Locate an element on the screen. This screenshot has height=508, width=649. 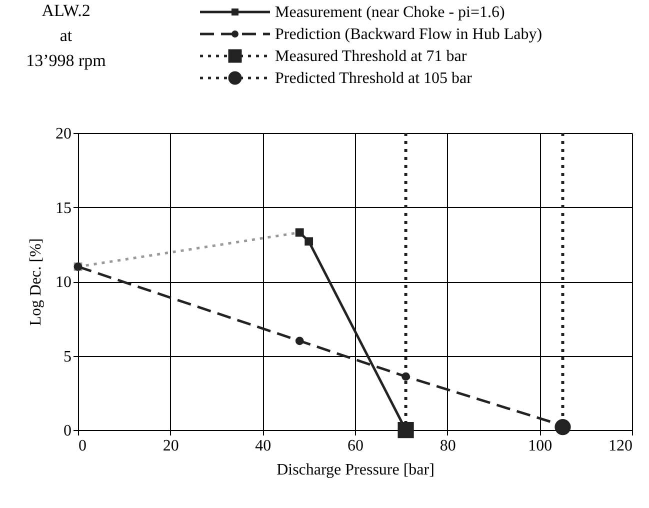
y-tick-label: 15 is located at coordinates (64, 208).